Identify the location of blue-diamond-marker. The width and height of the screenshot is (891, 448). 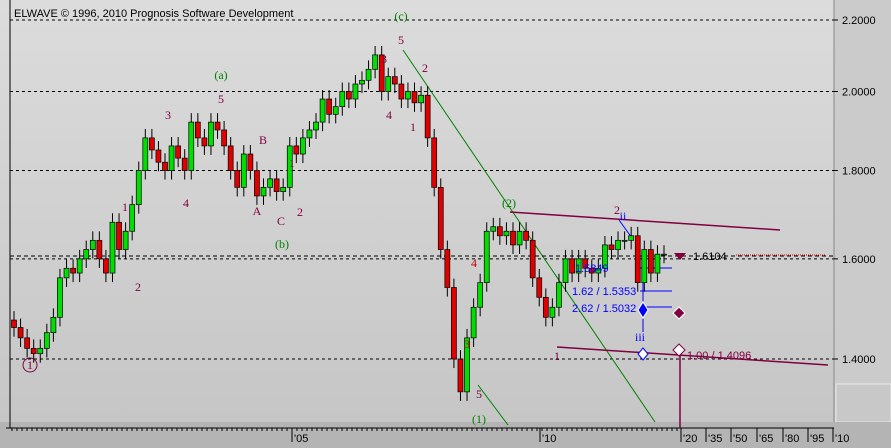
(643, 310).